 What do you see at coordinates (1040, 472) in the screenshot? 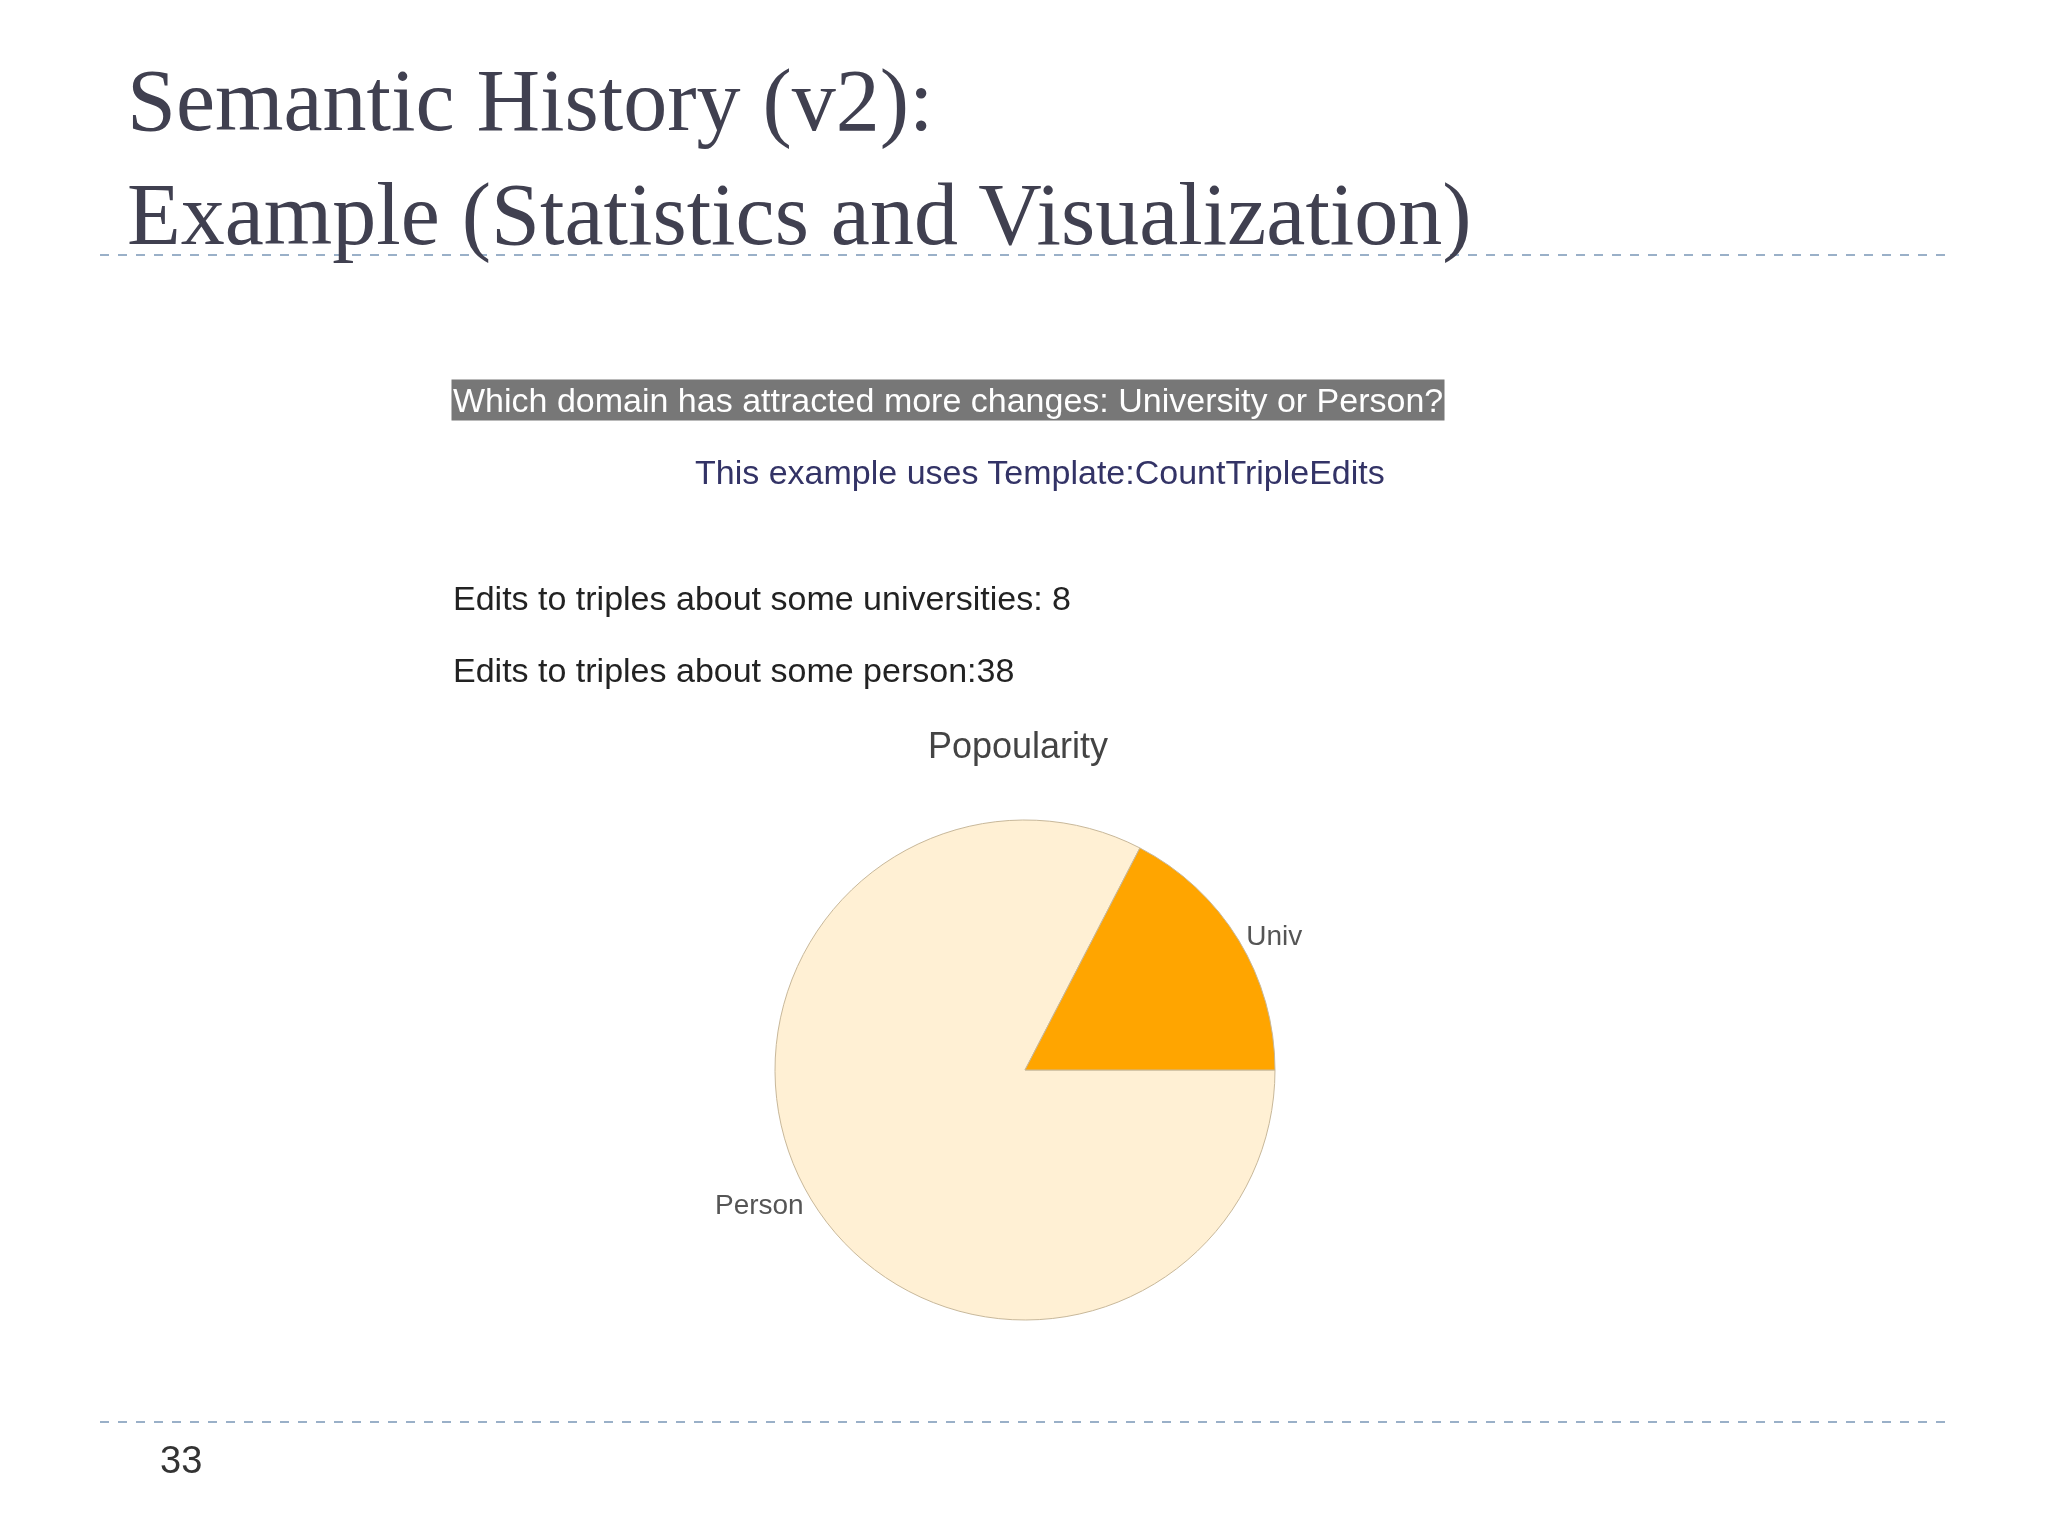
I see `text: This example uses Template:CountTripleEdits` at bounding box center [1040, 472].